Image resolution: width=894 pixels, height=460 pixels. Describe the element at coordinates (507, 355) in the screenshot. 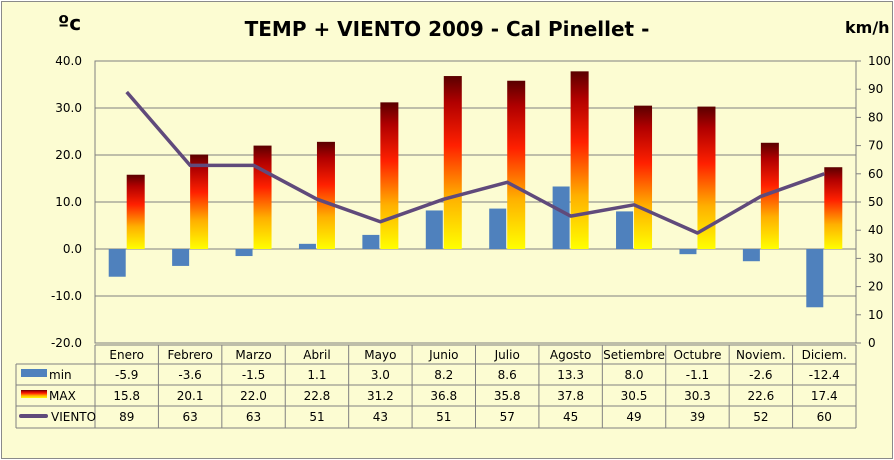

I see `category-label: Julio` at that location.